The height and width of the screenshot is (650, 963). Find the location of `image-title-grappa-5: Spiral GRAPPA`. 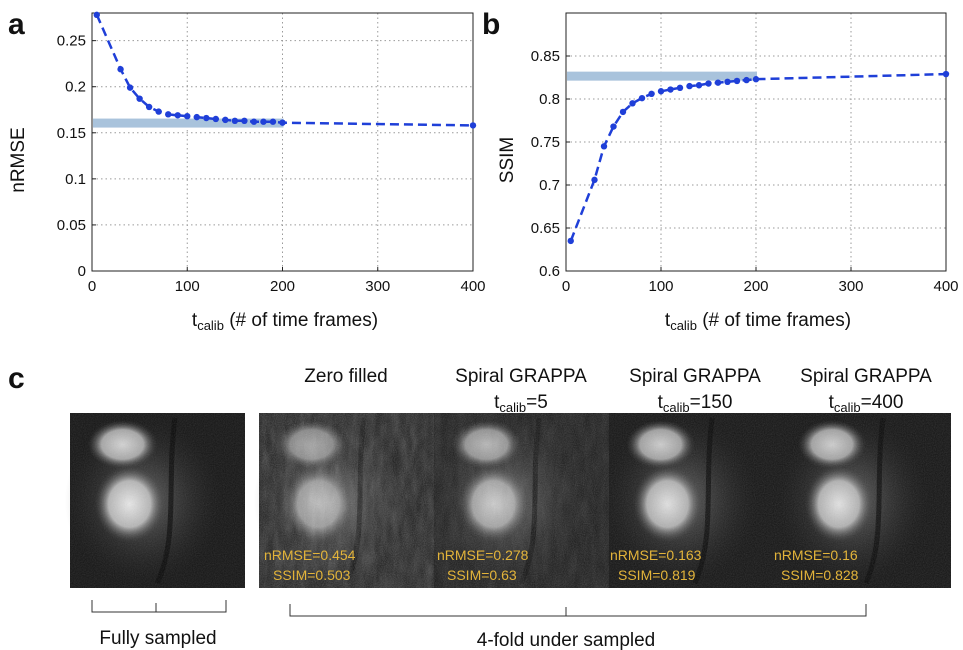

image-title-grappa-5: Spiral GRAPPA is located at coordinates (521, 376).